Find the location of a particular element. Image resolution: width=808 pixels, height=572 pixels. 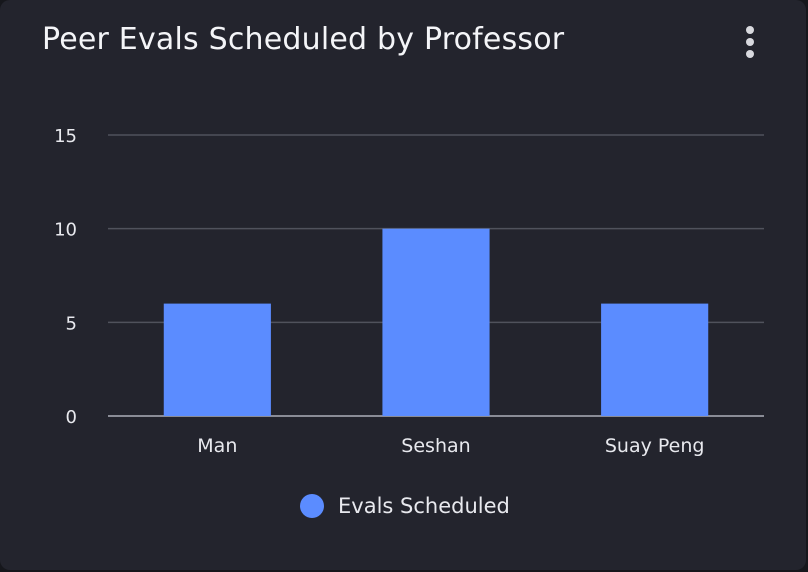

x-category-label: Man is located at coordinates (217, 446).